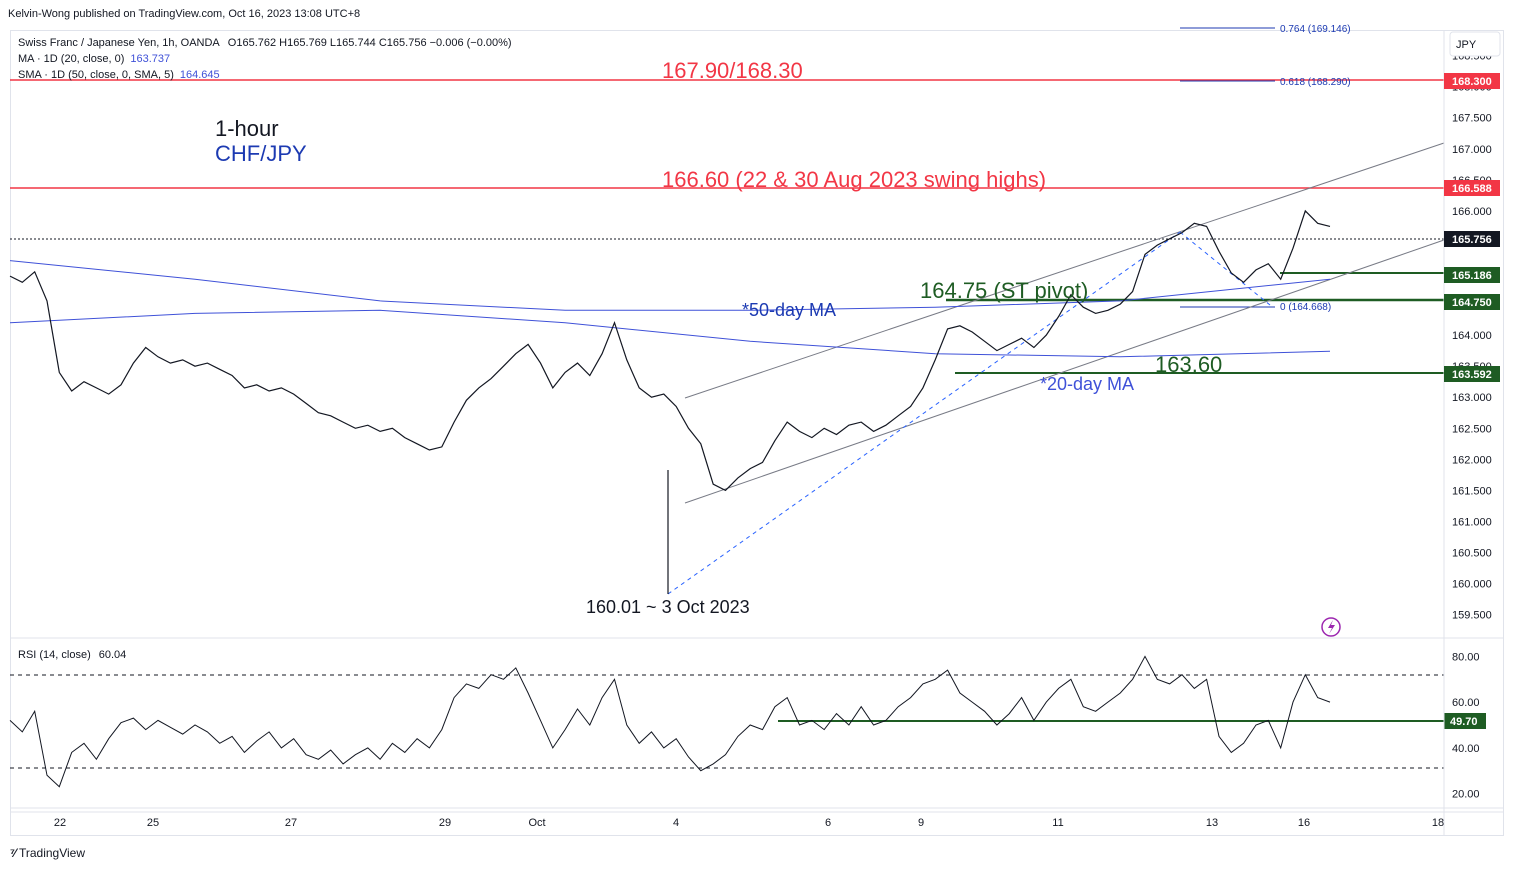 The width and height of the screenshot is (1514, 871). I want to click on rsi-y-tick-label: 60.00, so click(1466, 703).